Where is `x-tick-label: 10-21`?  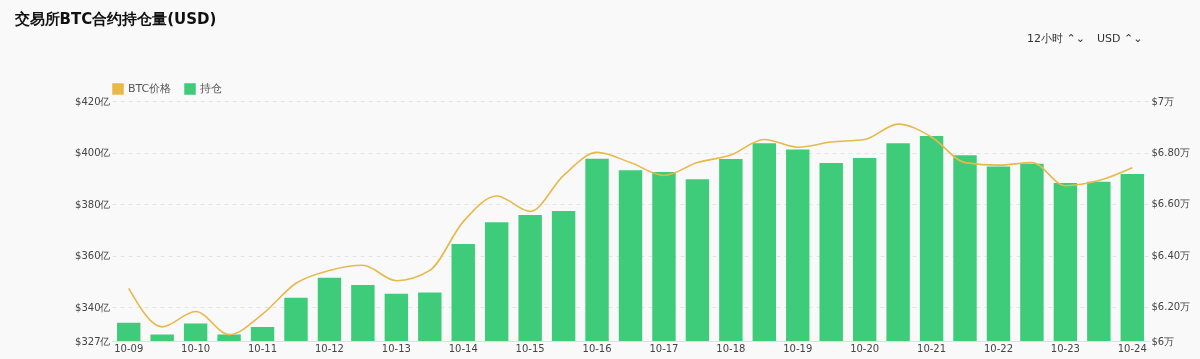
x-tick-label: 10-21 is located at coordinates (932, 348).